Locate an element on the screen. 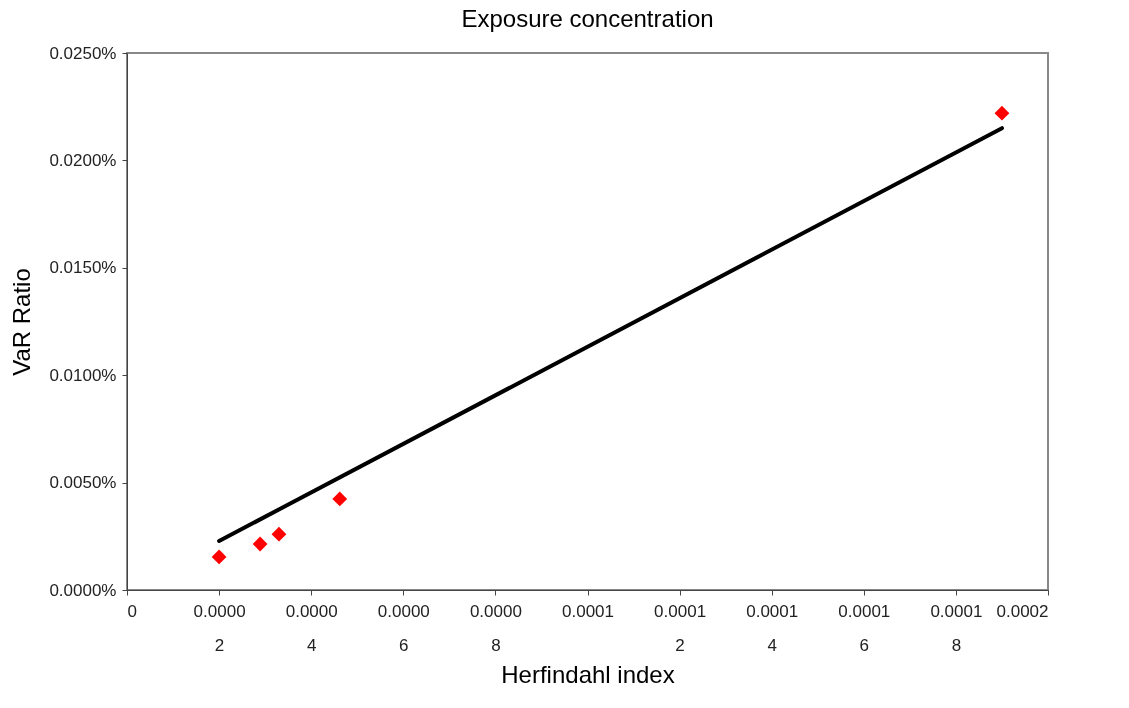 This screenshot has height=708, width=1129. x-tick-label: 0.0002 is located at coordinates (1022, 611).